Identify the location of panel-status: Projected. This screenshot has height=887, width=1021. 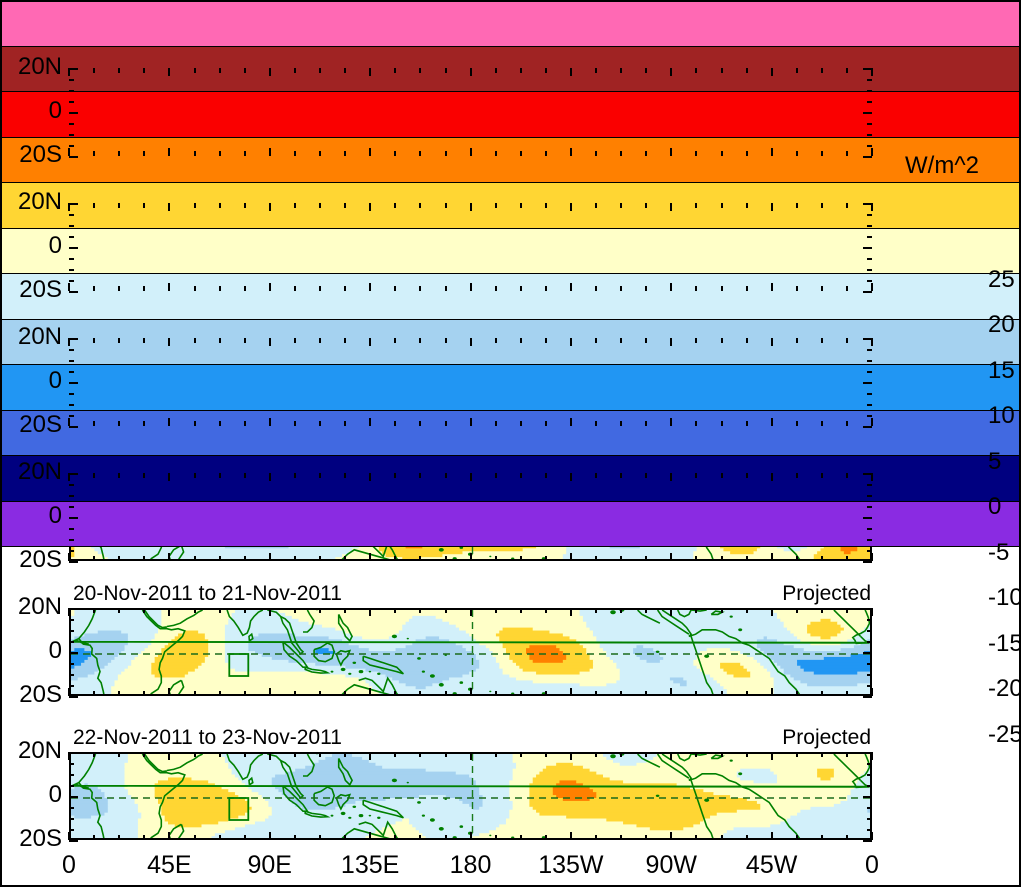
(826, 737).